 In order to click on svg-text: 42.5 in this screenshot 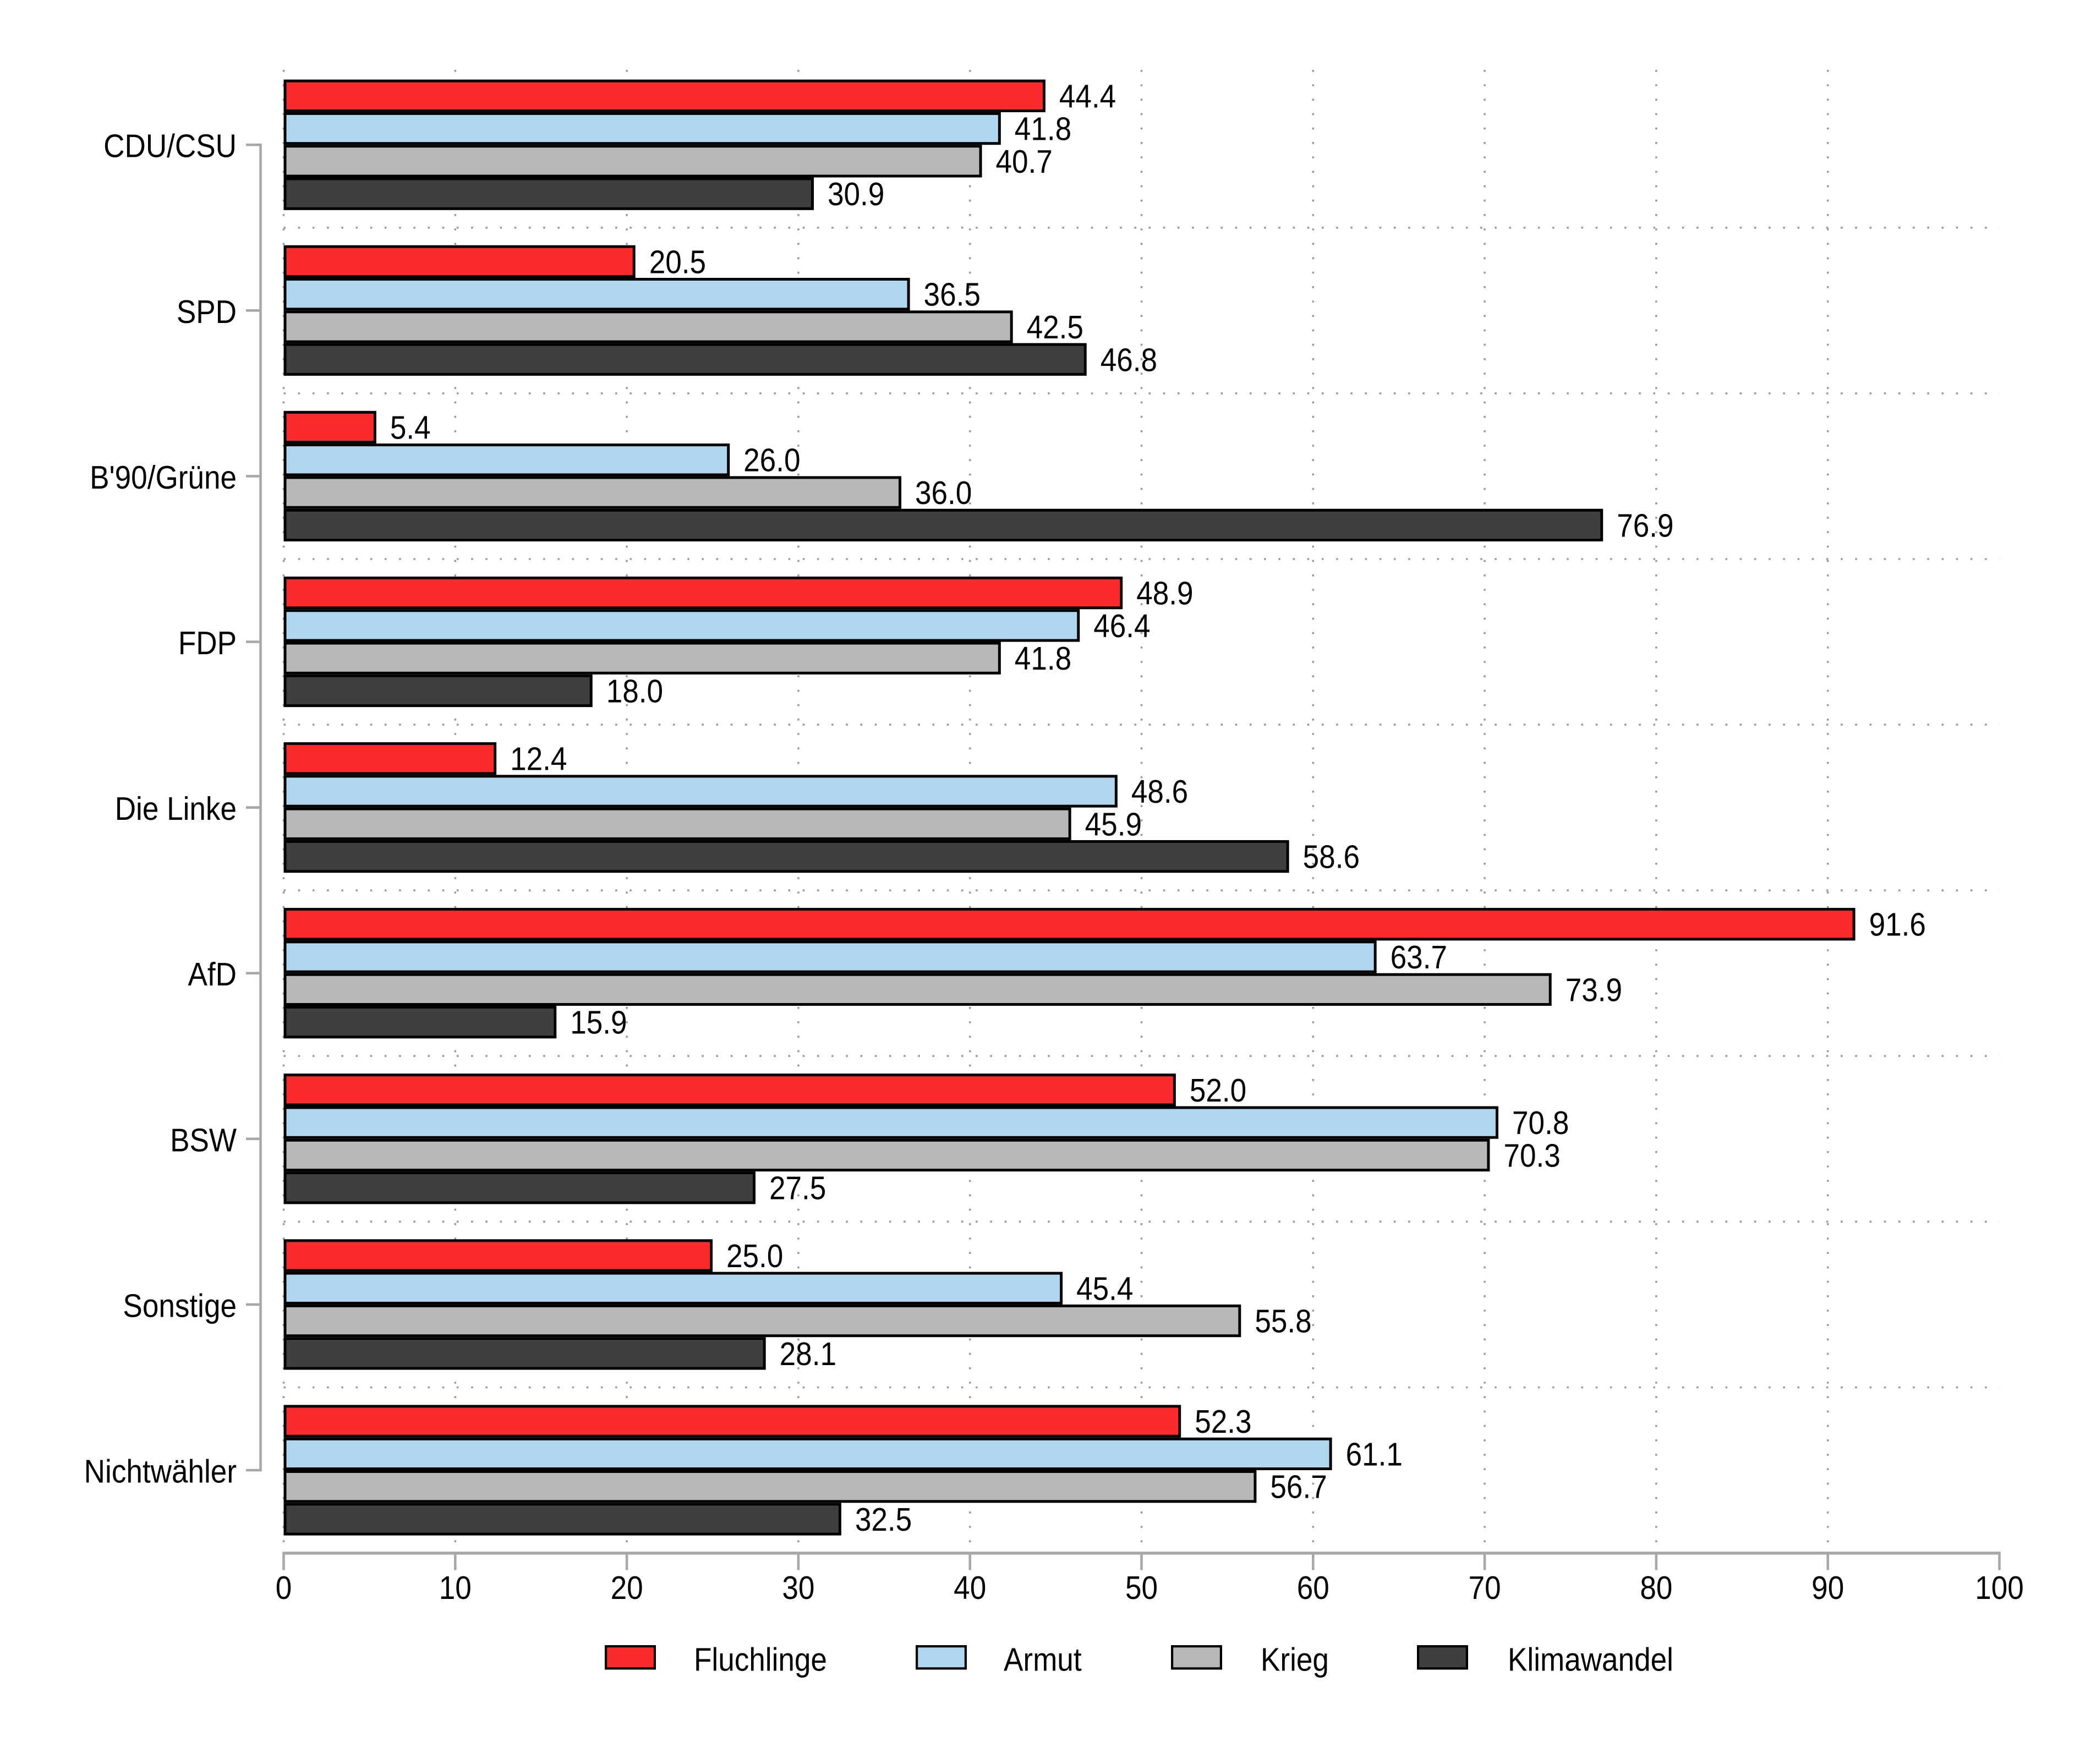, I will do `click(1055, 327)`.